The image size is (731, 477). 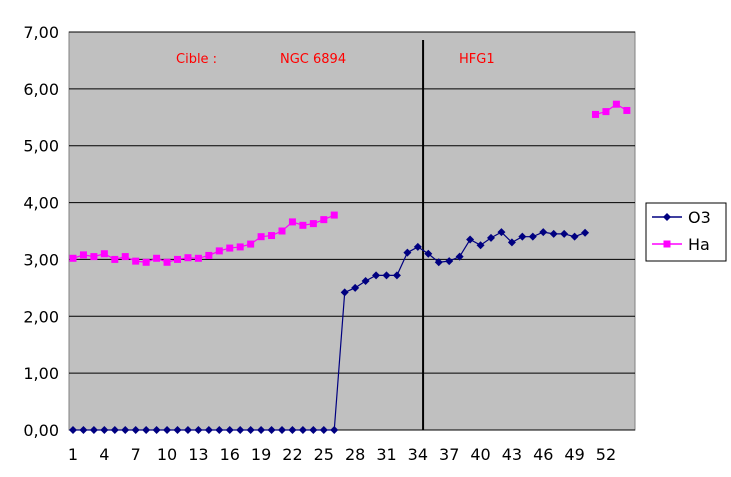 What do you see at coordinates (418, 454) in the screenshot?
I see `x-tick-label: 34` at bounding box center [418, 454].